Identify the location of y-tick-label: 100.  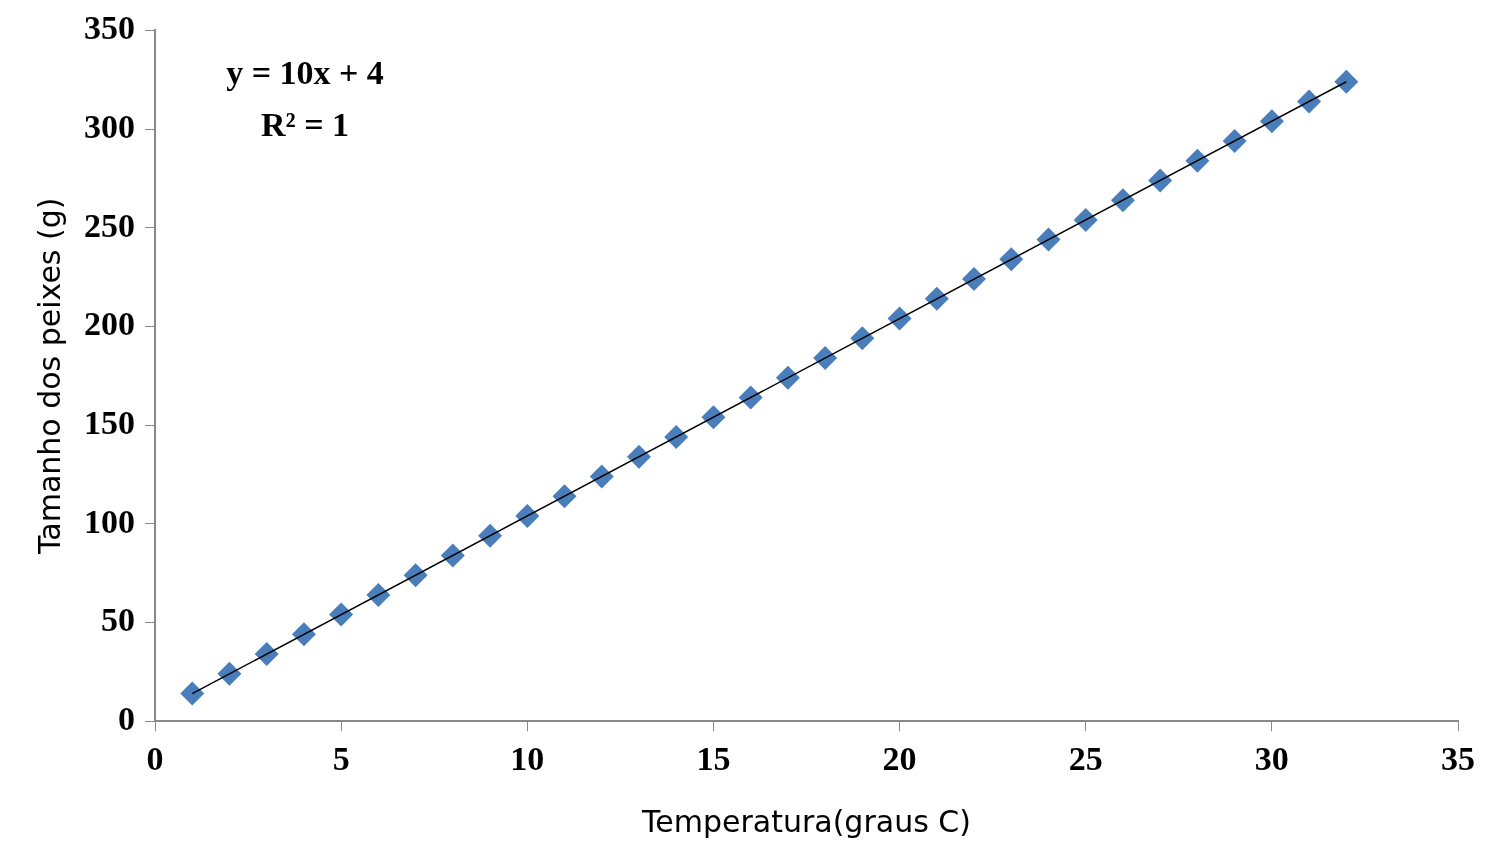
(109, 521).